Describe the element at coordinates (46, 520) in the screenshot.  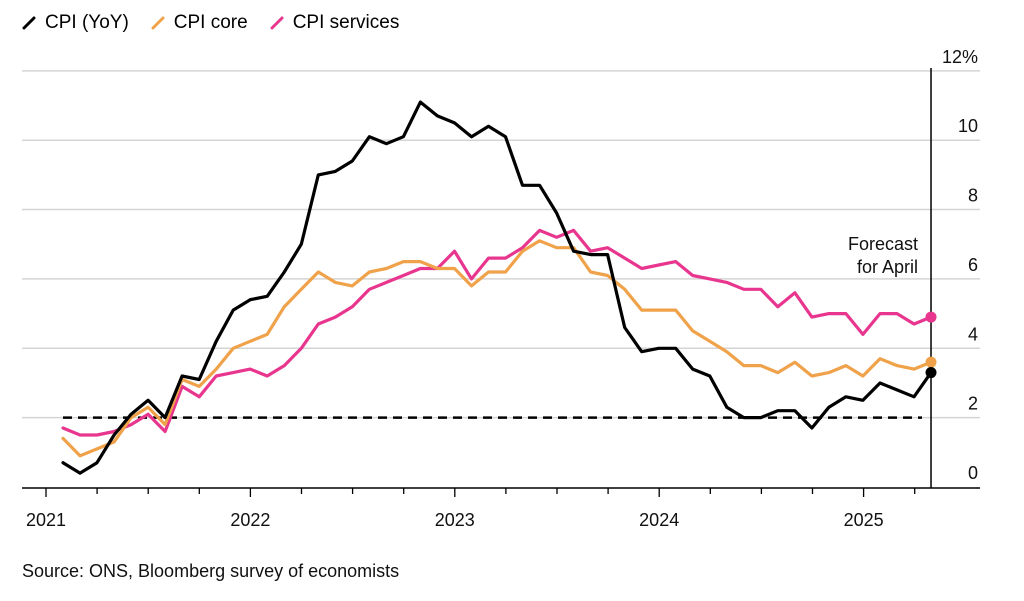
I see `x-tick-label: 2021` at that location.